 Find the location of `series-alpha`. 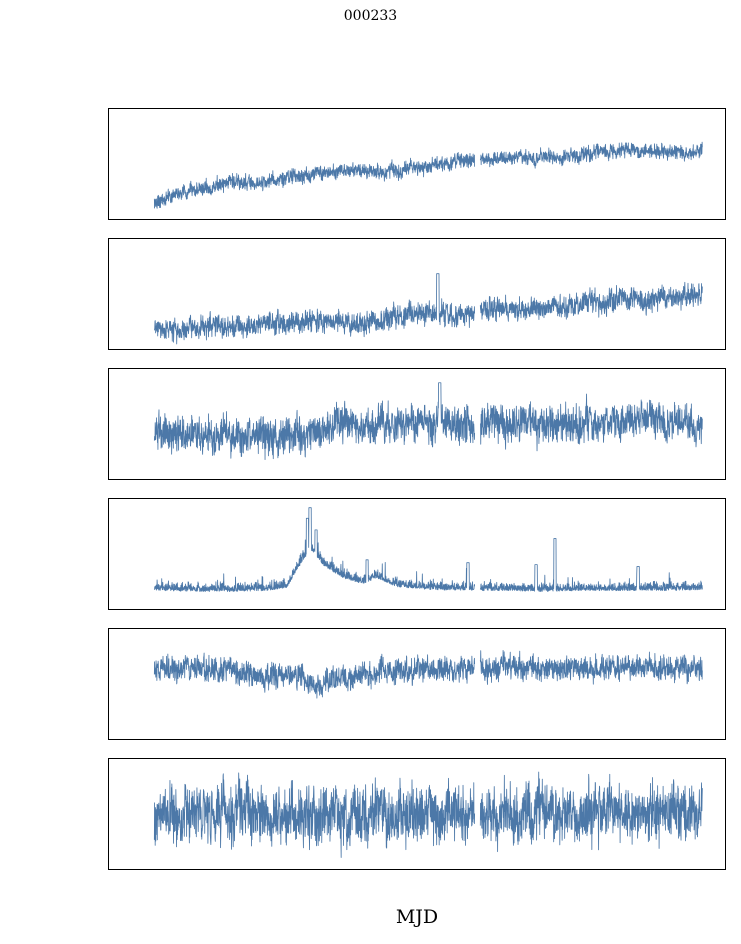

series-alpha is located at coordinates (428, 674).